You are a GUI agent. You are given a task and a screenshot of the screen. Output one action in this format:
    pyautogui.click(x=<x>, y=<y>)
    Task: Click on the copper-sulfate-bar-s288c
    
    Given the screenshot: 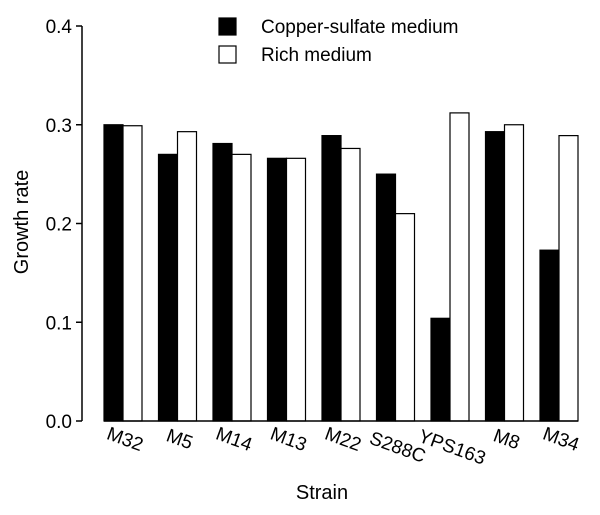 What is the action you would take?
    pyautogui.click(x=386, y=297)
    